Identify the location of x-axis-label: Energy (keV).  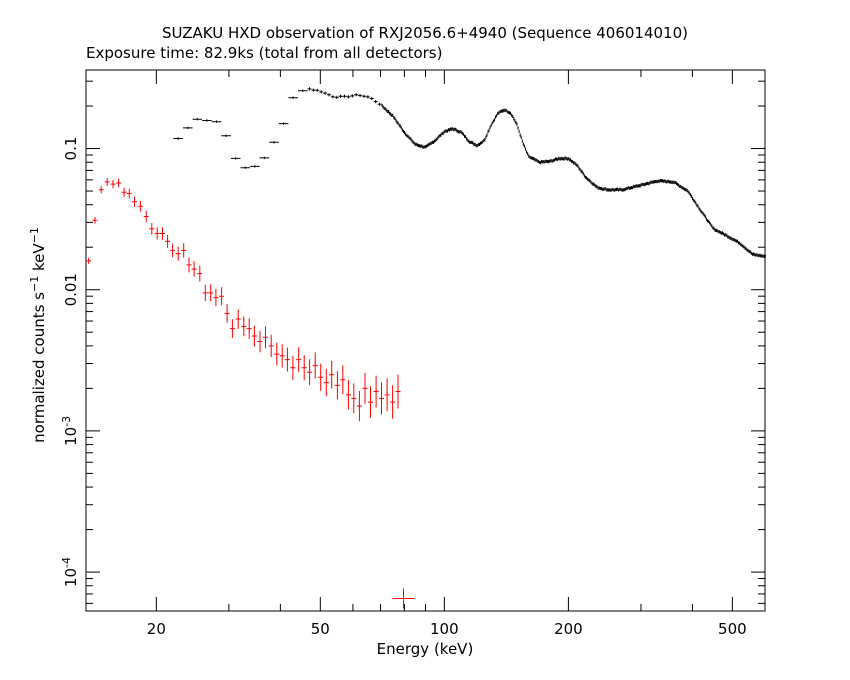
(425, 649).